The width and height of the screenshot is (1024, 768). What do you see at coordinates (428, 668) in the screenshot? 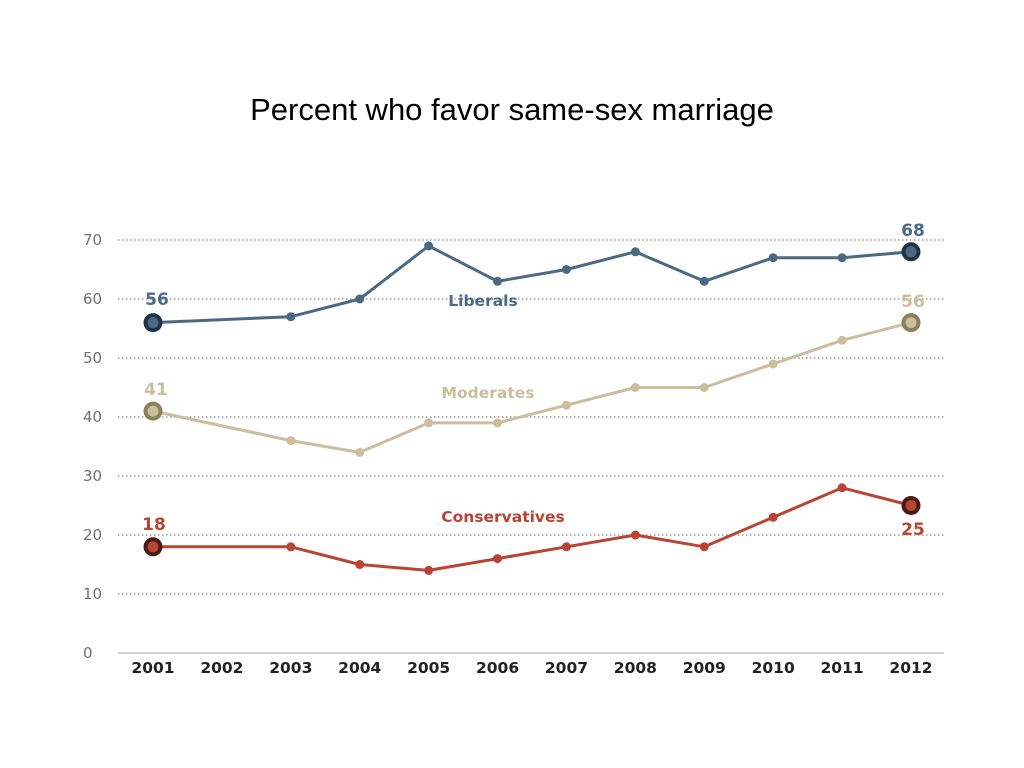
I see `x-tick-label: 2005` at bounding box center [428, 668].